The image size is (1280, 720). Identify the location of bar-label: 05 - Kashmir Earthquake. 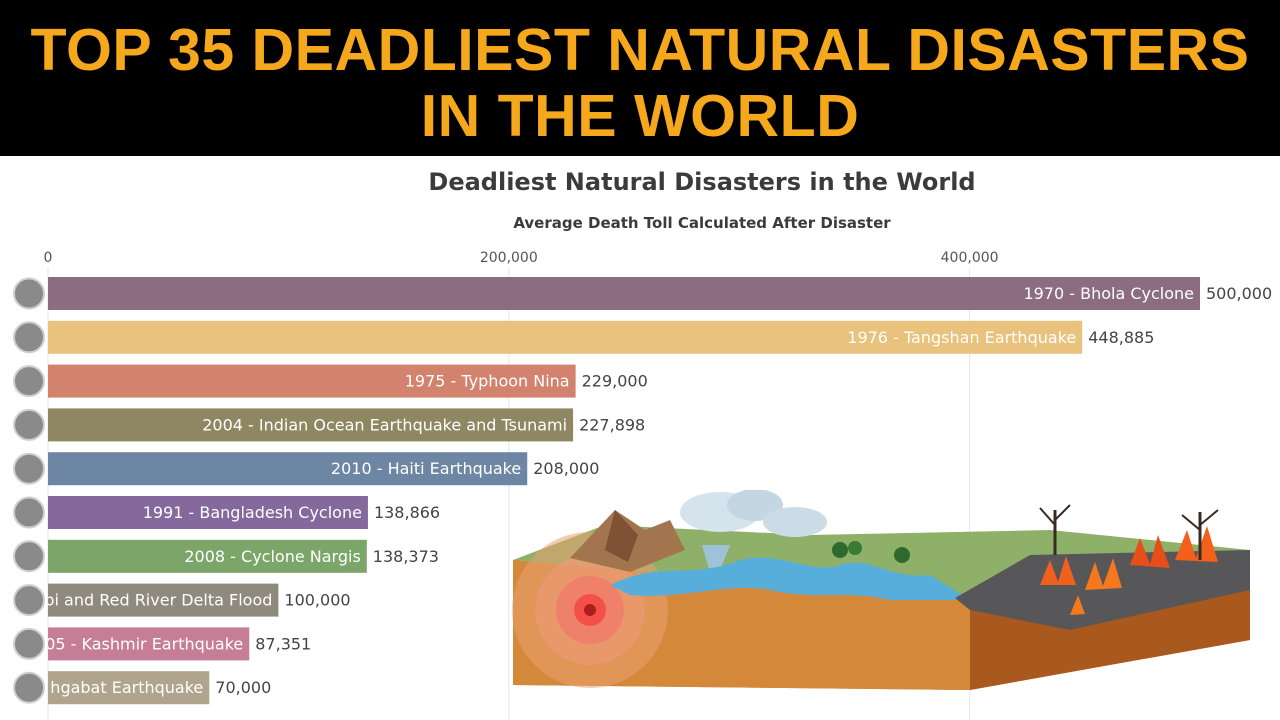
(144, 643).